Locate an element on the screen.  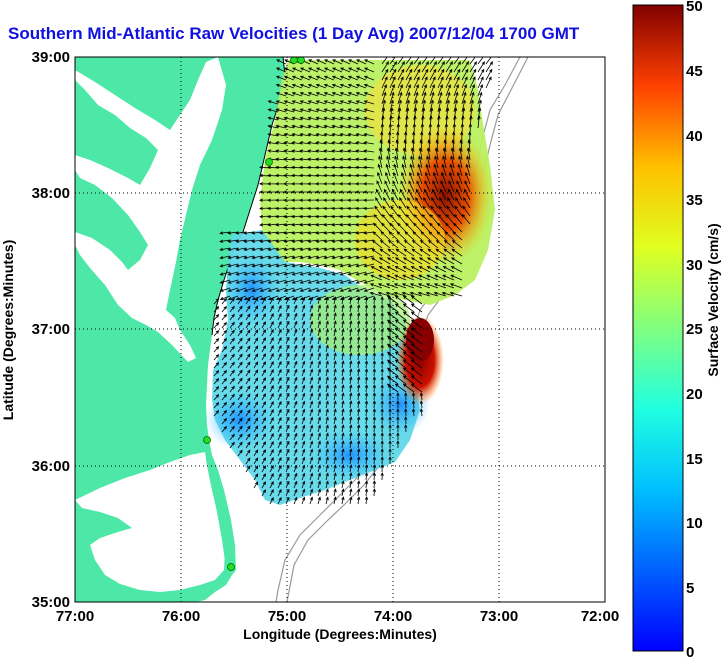
colorbar-tick-label: 30 is located at coordinates (694, 265).